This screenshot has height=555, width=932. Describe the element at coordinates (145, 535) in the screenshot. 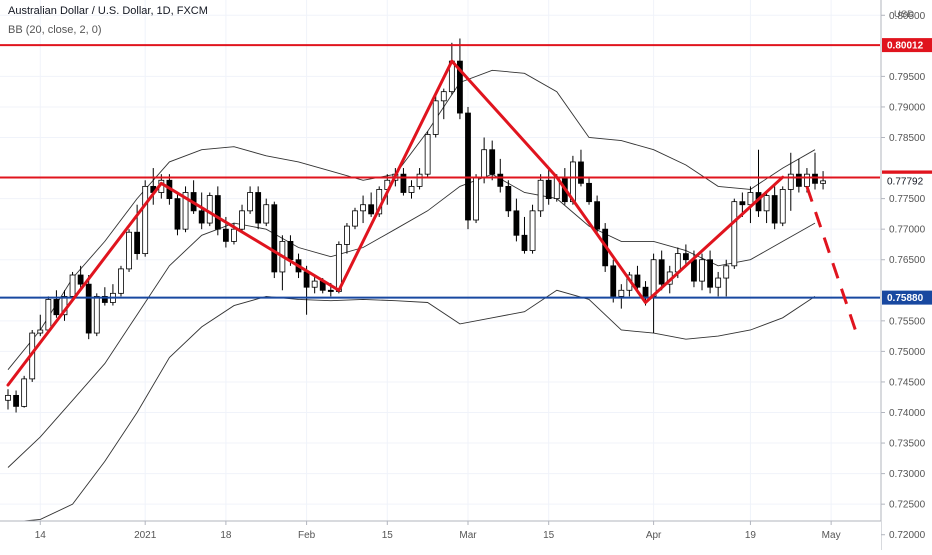

I see `time-tick-label: 2021` at that location.